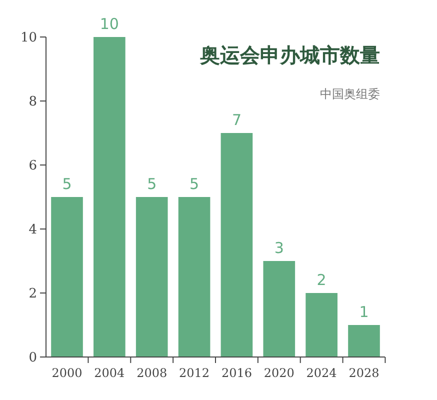 This screenshot has height=400, width=437. What do you see at coordinates (279, 248) in the screenshot?
I see `data-label: 3` at bounding box center [279, 248].